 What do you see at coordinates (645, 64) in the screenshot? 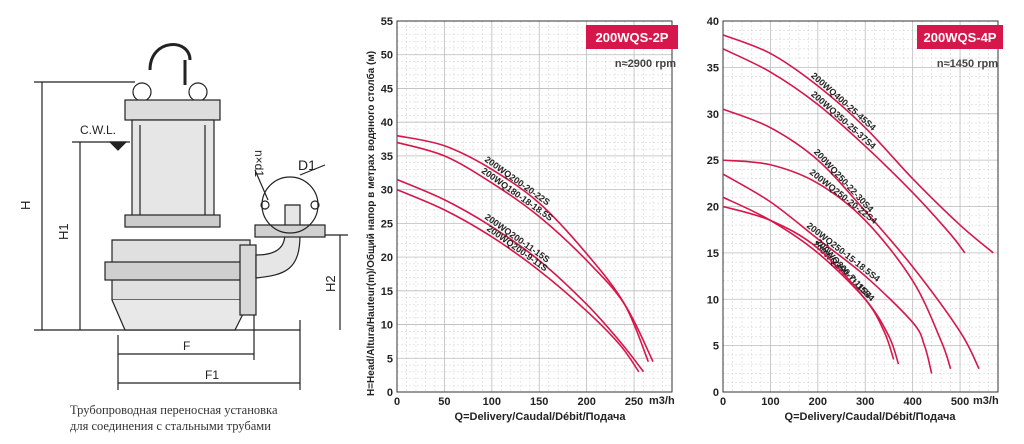
I see `speed-label: n≈2900 rpm` at bounding box center [645, 64].